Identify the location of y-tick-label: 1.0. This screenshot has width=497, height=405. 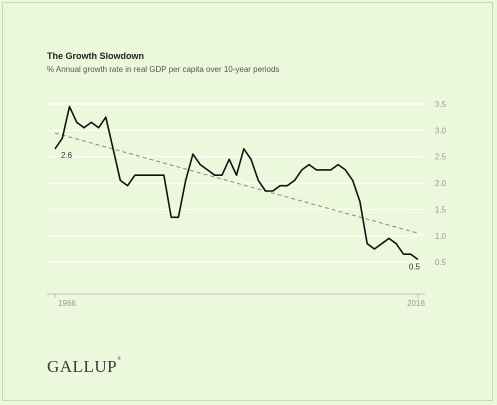
(441, 236).